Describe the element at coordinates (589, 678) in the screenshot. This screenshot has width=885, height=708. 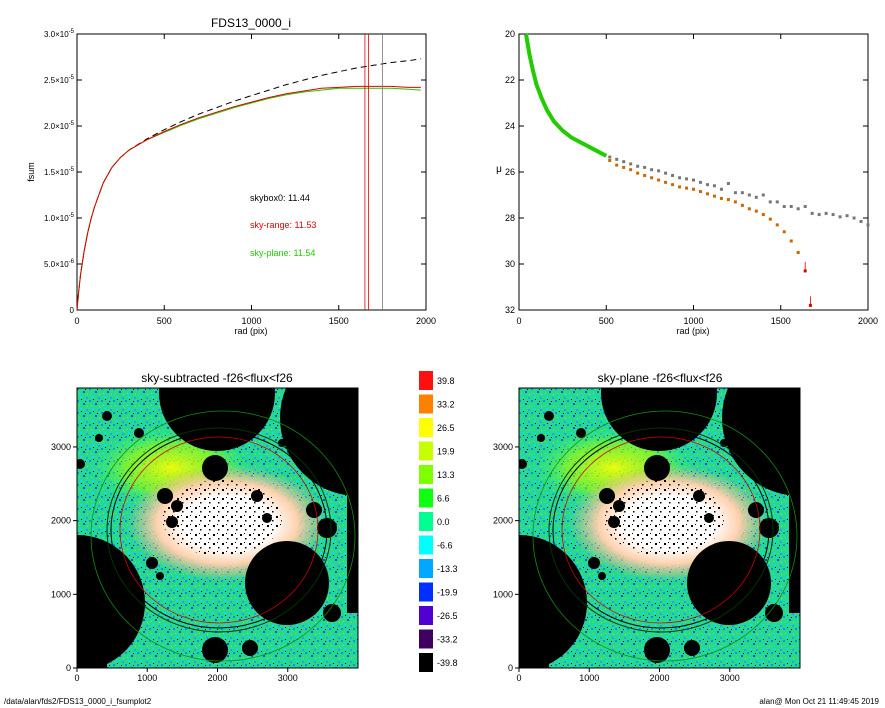
I see `image-xtick-label: 1000` at that location.